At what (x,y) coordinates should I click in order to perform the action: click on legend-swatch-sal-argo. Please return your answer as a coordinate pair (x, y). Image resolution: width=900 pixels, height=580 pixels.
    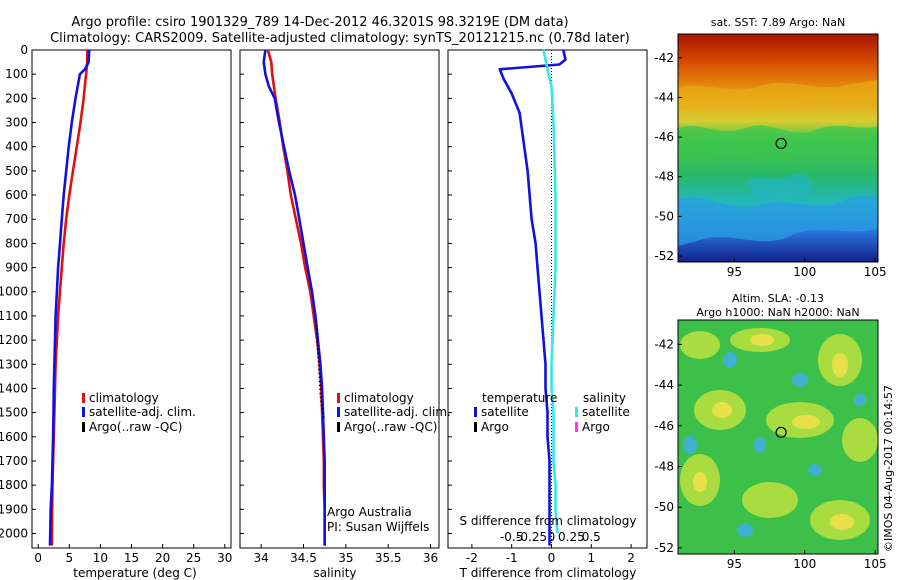
    Looking at the image, I should click on (576, 427).